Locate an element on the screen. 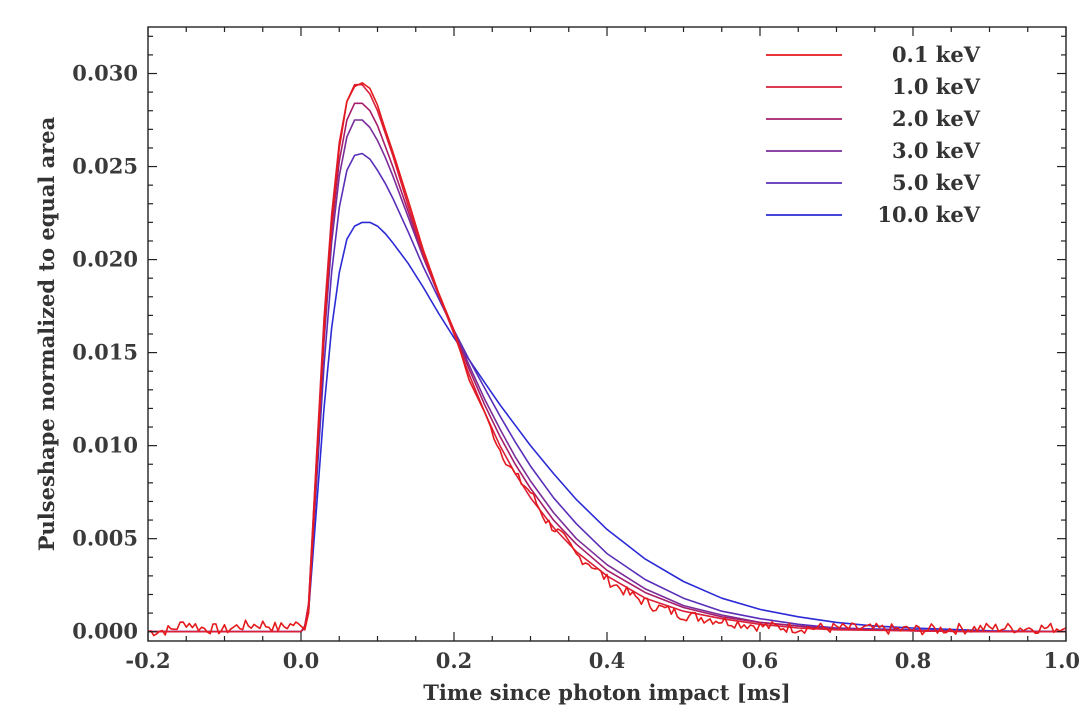 The image size is (1082, 710). legend-label: 1.0 keV is located at coordinates (936, 86).